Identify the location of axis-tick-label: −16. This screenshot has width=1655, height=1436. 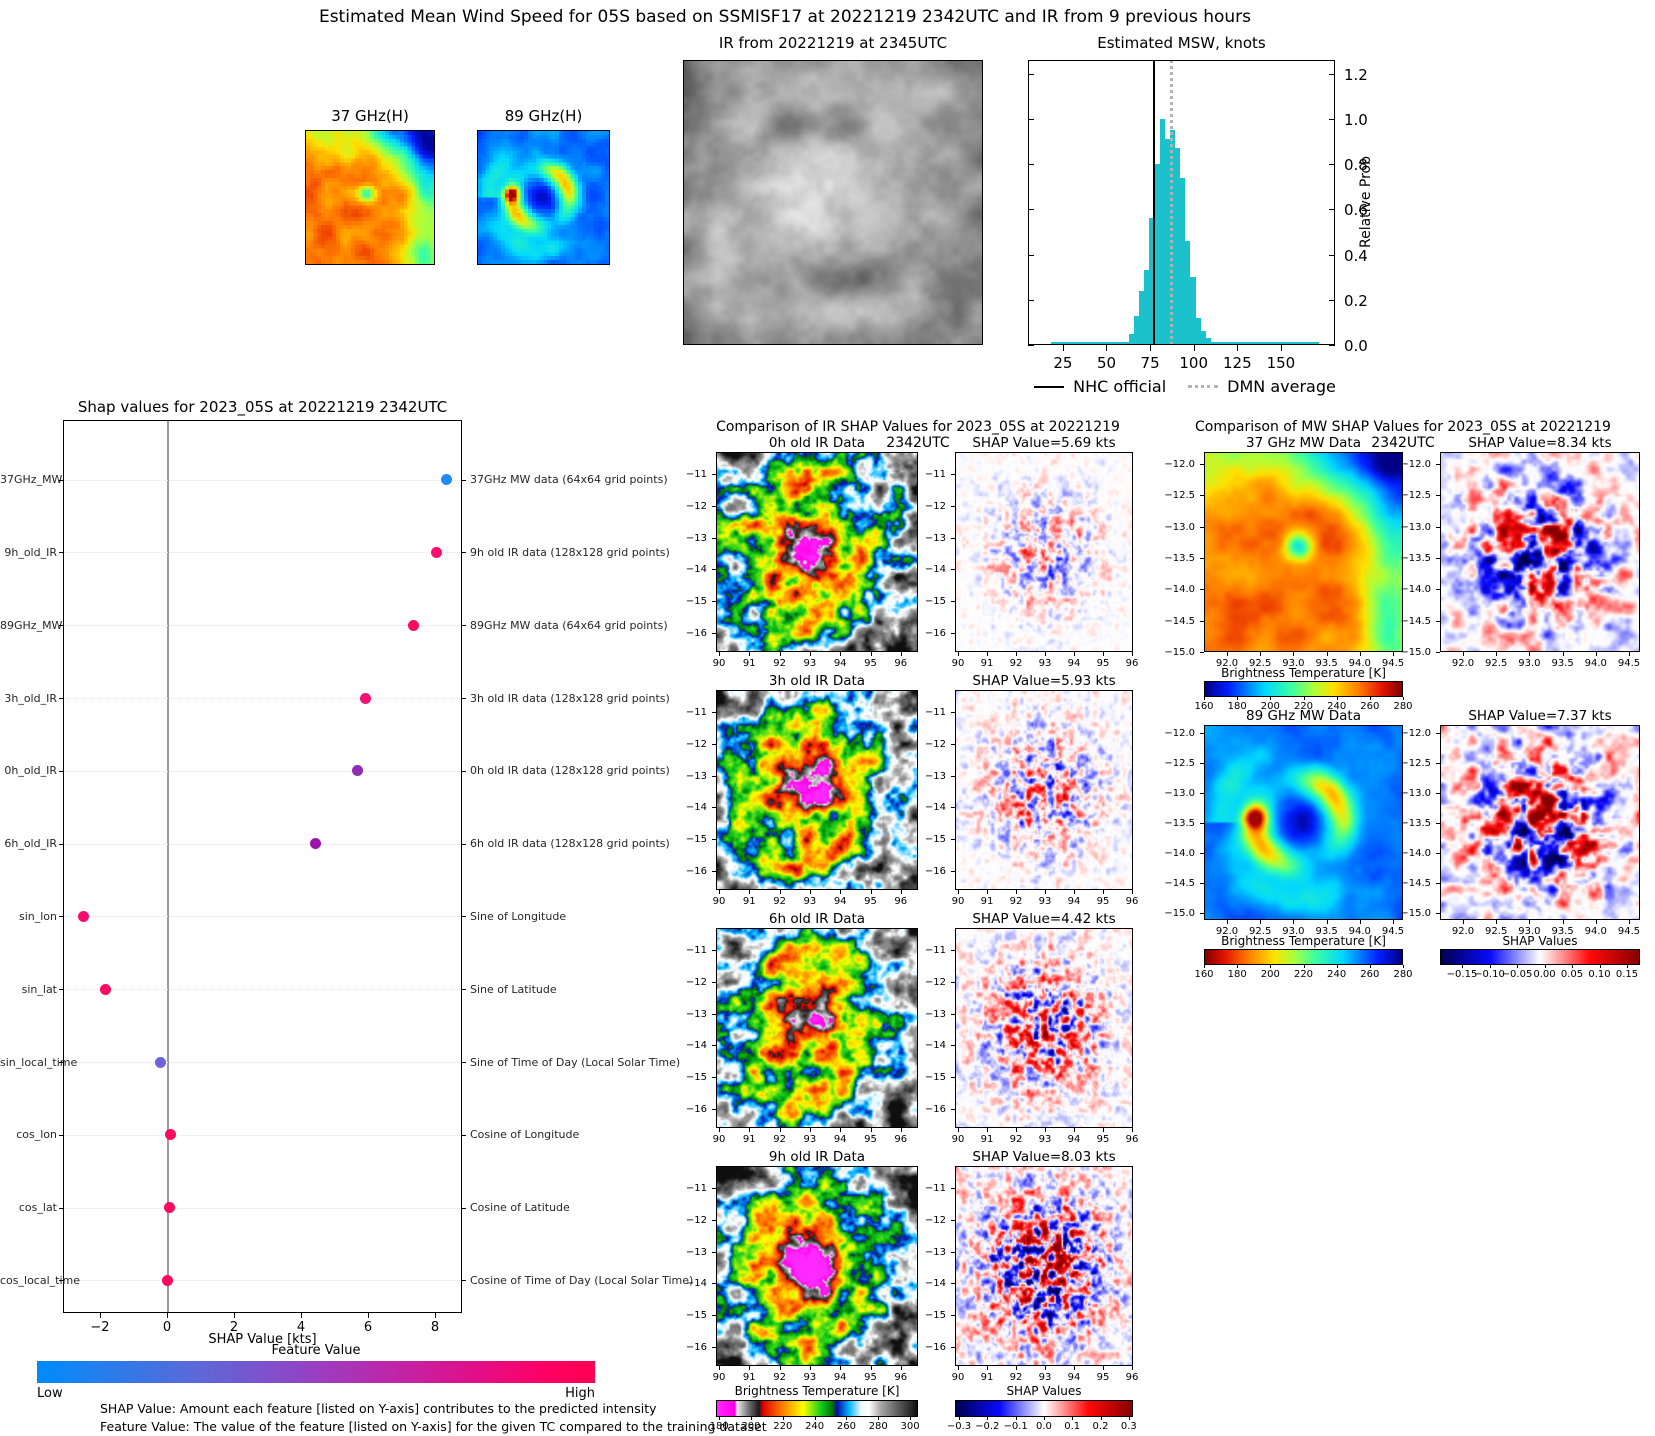
(935, 1109).